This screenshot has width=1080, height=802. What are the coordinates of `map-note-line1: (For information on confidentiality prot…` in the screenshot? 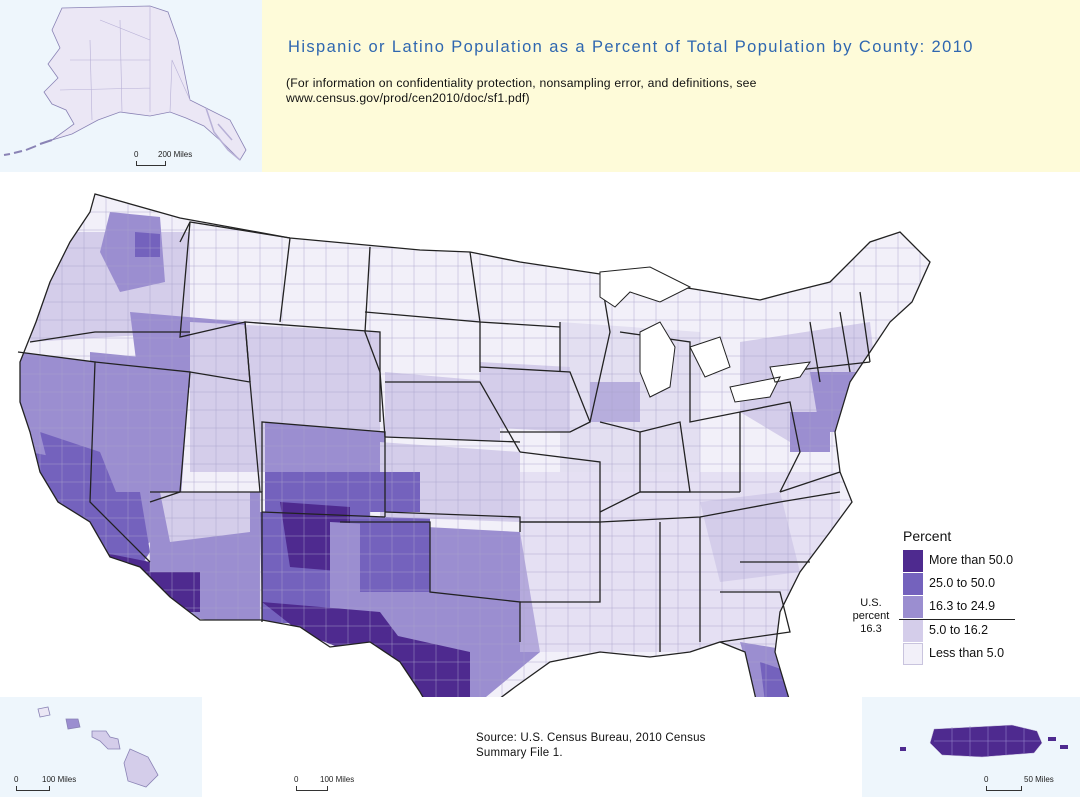 It's located at (521, 83).